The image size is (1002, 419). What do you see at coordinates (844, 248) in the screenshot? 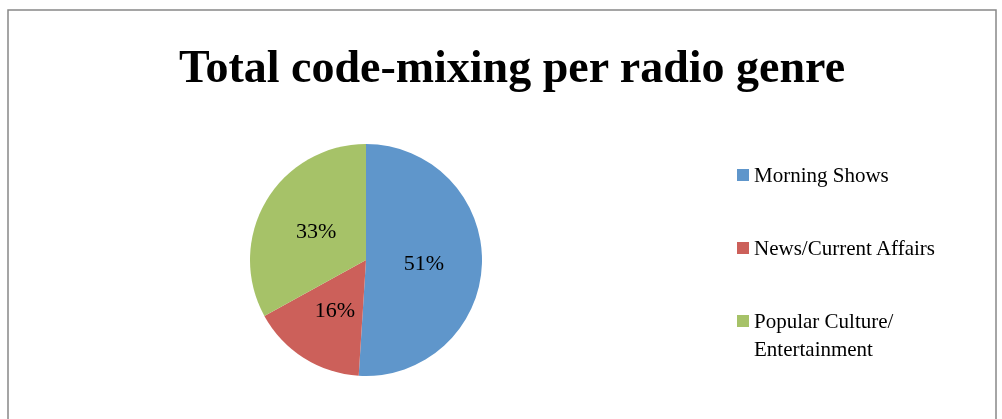
I see `legend-label: News/Current Affairs` at bounding box center [844, 248].